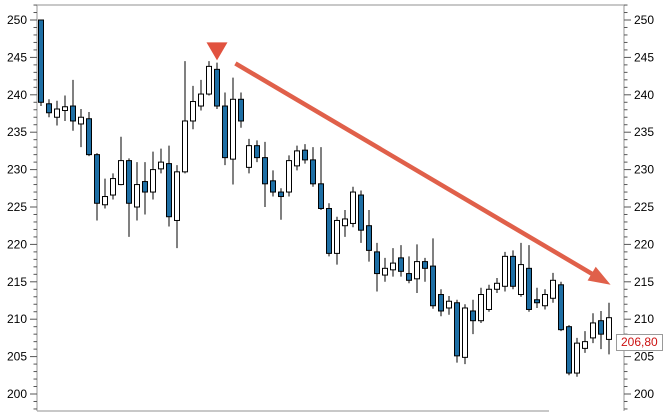  Describe the element at coordinates (17, 394) in the screenshot. I see `y-tick-label-left: 200` at that location.